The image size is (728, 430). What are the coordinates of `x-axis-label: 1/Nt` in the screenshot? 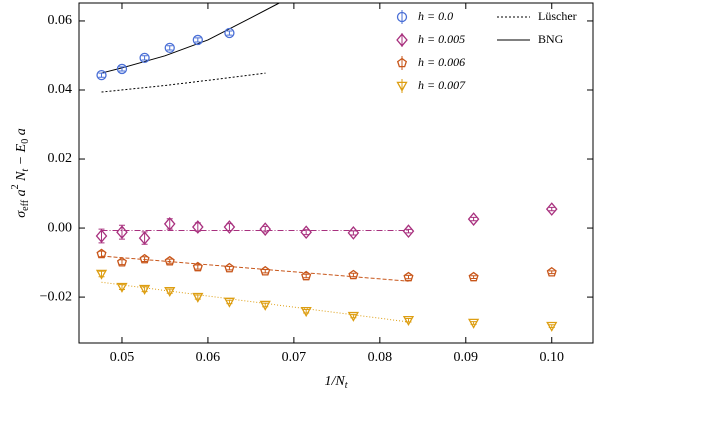 It's located at (335, 382).